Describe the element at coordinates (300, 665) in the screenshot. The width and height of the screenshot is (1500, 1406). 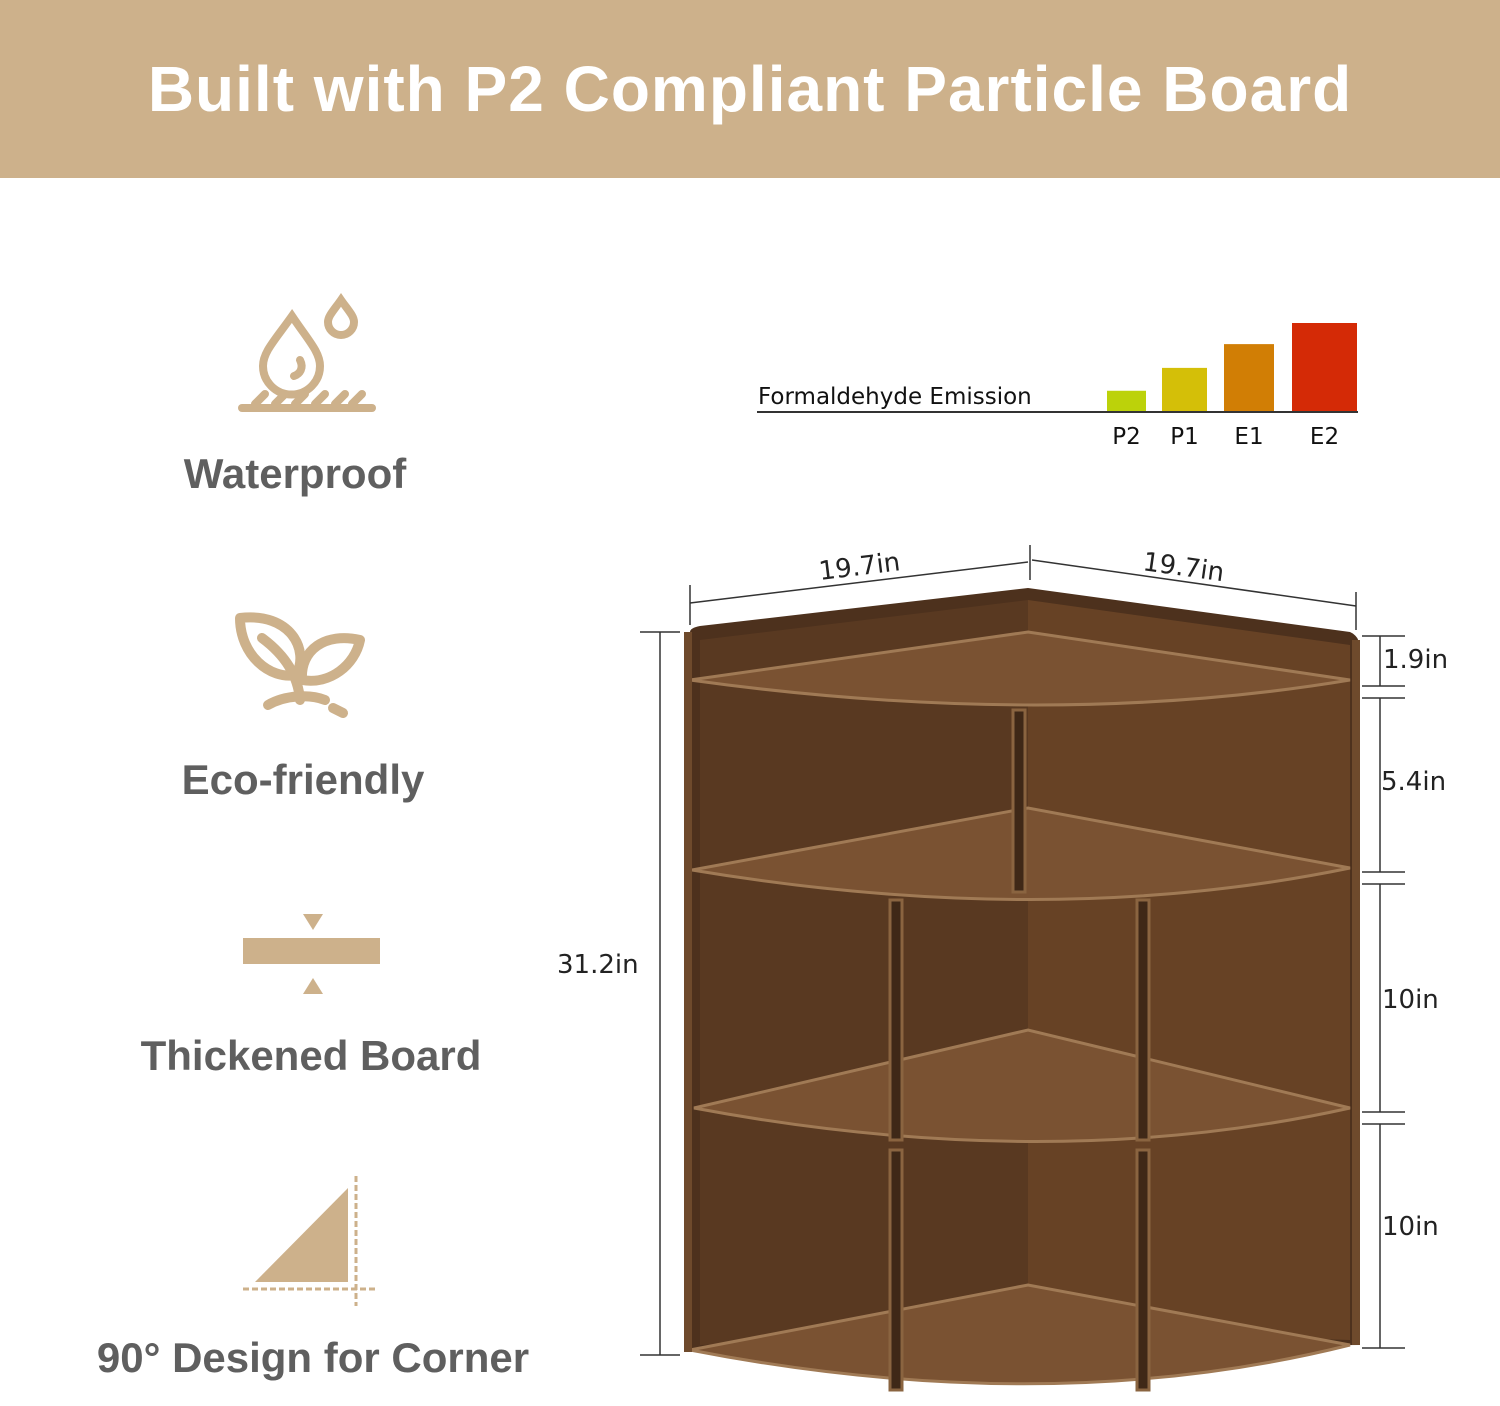
I see `sprout-icon` at that location.